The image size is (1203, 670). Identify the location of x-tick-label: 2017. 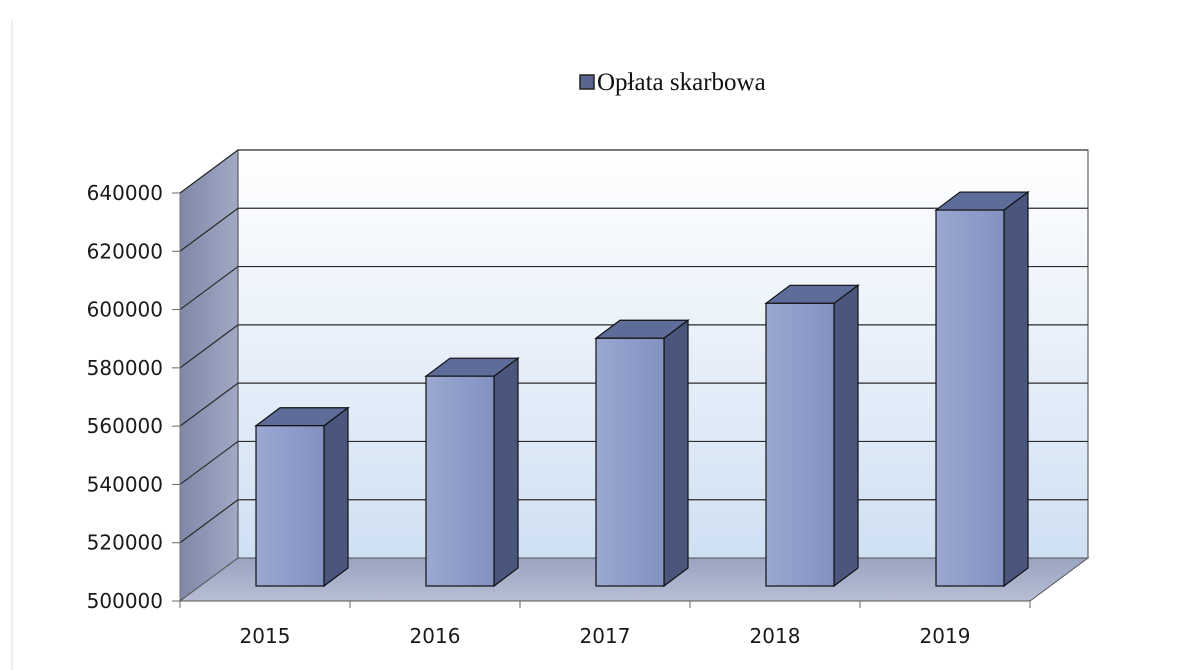
(605, 636).